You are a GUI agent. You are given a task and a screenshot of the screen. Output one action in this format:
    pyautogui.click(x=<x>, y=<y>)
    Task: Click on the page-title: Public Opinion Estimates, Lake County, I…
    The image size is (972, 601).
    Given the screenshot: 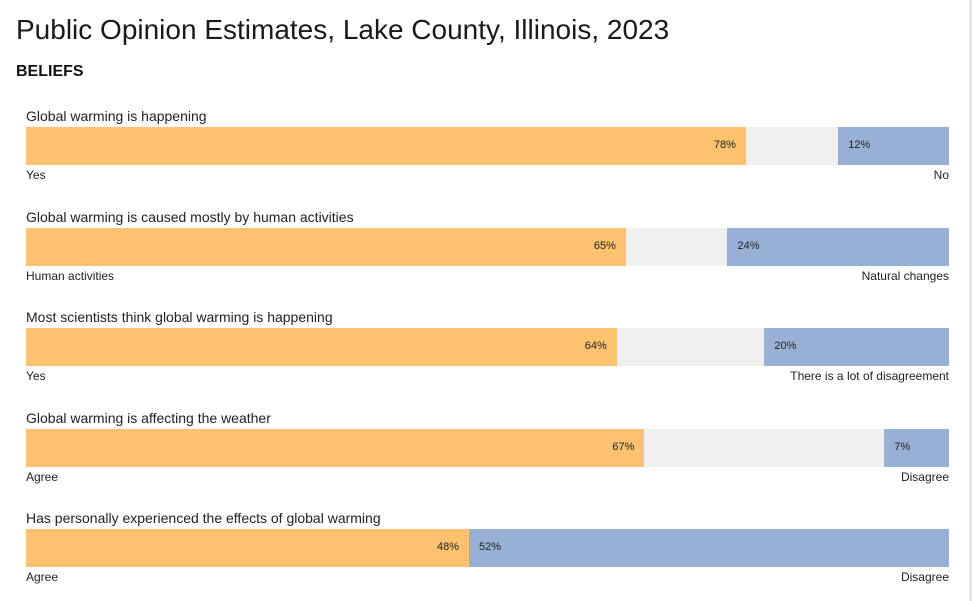 What is the action you would take?
    pyautogui.click(x=343, y=29)
    